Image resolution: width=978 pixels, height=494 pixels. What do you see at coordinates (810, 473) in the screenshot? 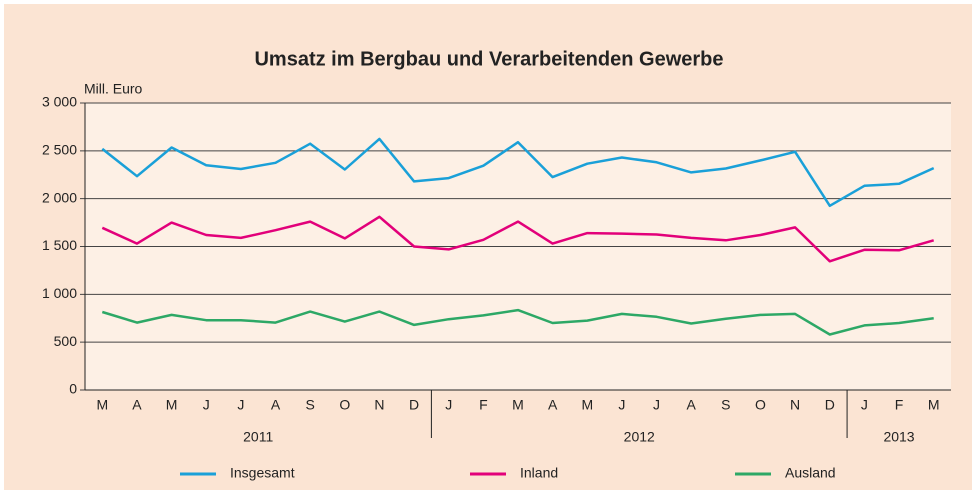
I see `legend-label: Ausland` at bounding box center [810, 473].